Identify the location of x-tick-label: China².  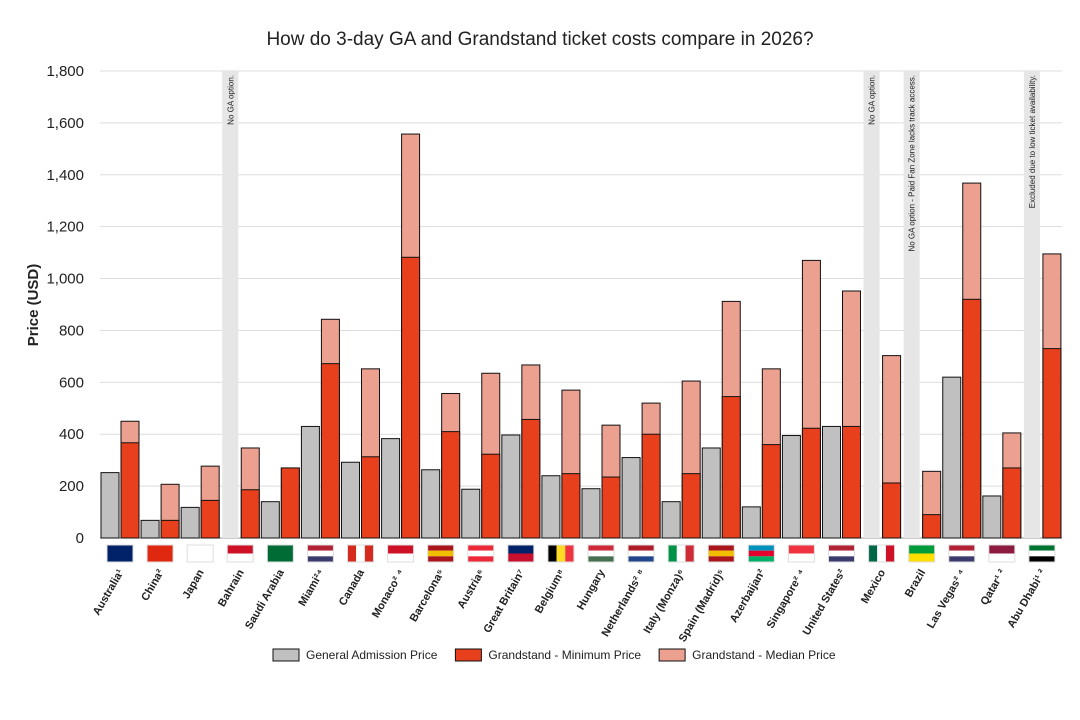
(153, 585).